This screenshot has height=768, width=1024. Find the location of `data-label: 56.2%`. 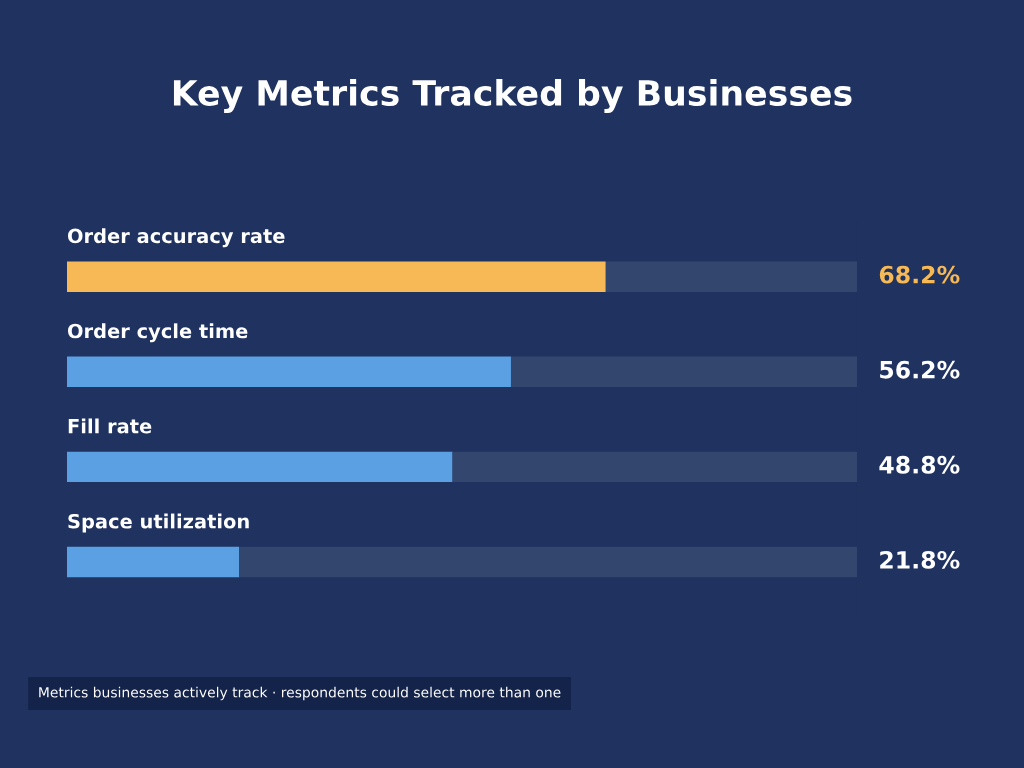

data-label: 56.2% is located at coordinates (920, 369).